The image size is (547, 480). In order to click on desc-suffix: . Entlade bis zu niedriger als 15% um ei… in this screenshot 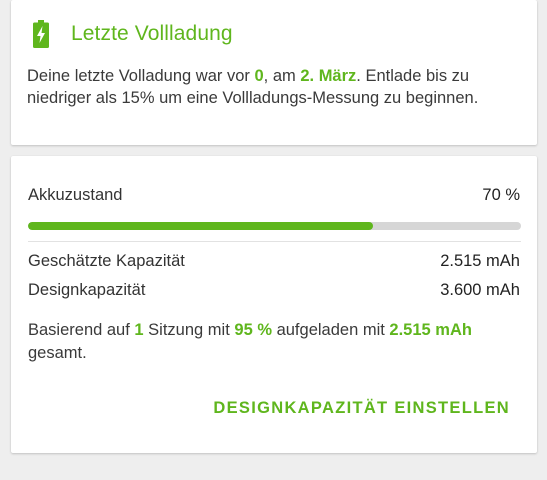, I will do `click(253, 87)`.